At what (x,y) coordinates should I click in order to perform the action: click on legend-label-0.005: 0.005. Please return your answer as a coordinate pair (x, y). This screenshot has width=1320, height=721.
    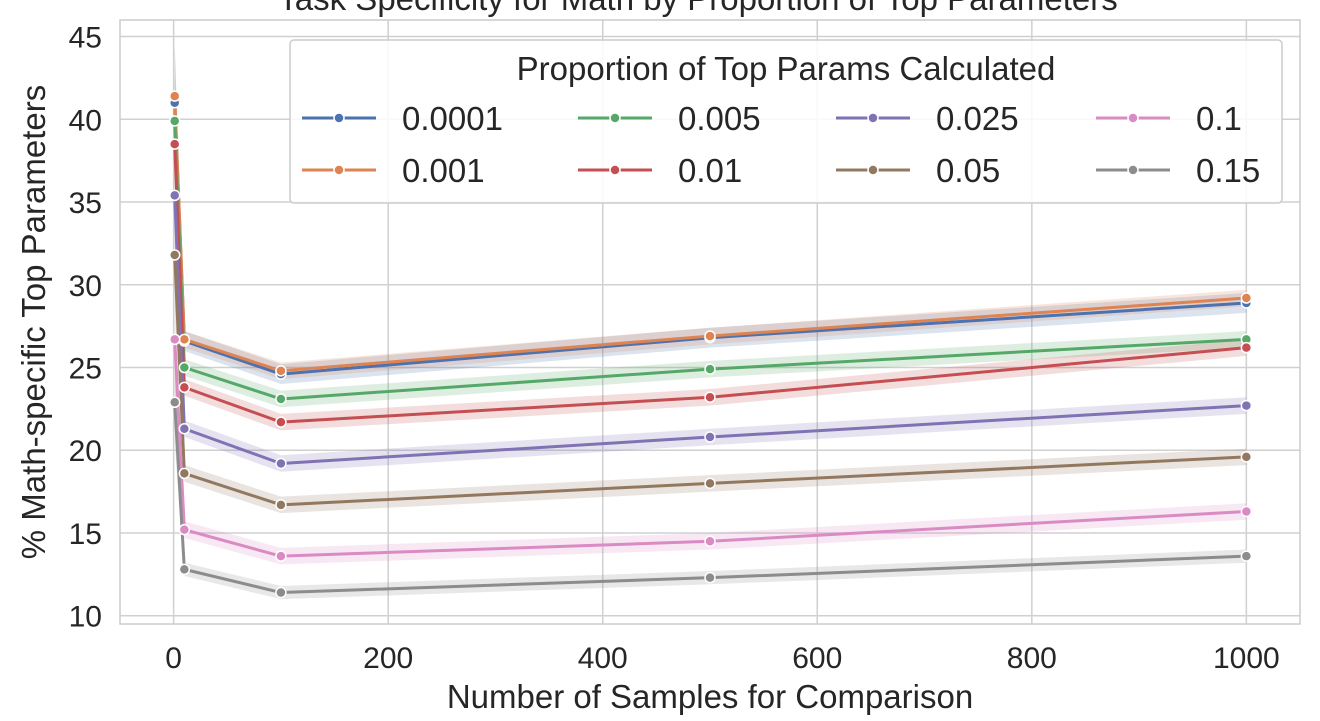
    Looking at the image, I should click on (719, 118).